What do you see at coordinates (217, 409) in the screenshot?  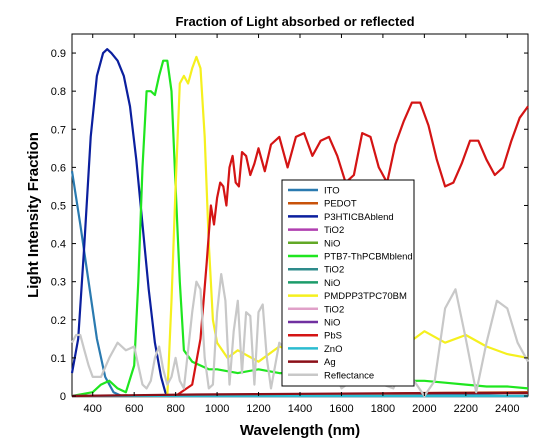 I see `x-tick-label: 1000` at bounding box center [217, 409].